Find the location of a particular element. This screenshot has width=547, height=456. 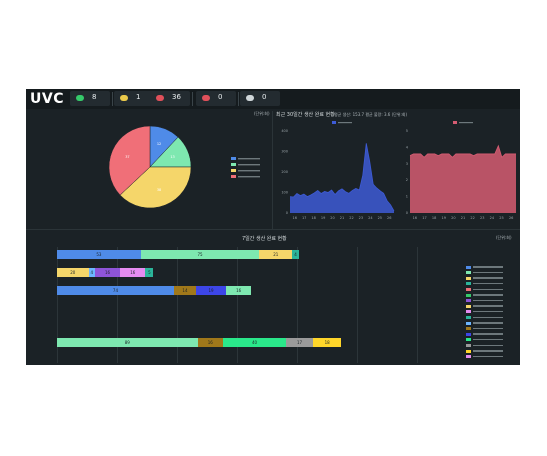

y-tick-label: 5 is located at coordinates (407, 131).